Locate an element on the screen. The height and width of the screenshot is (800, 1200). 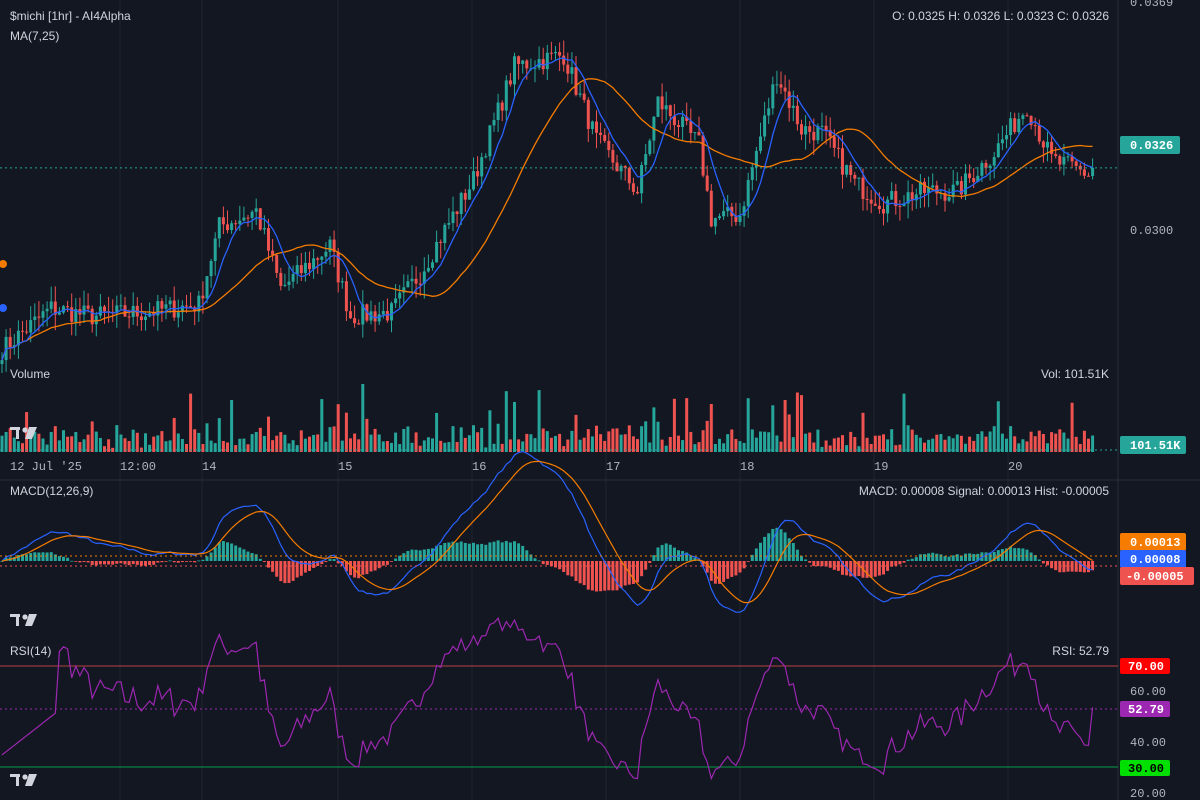
macd-hist-tag is located at coordinates (1157, 576).